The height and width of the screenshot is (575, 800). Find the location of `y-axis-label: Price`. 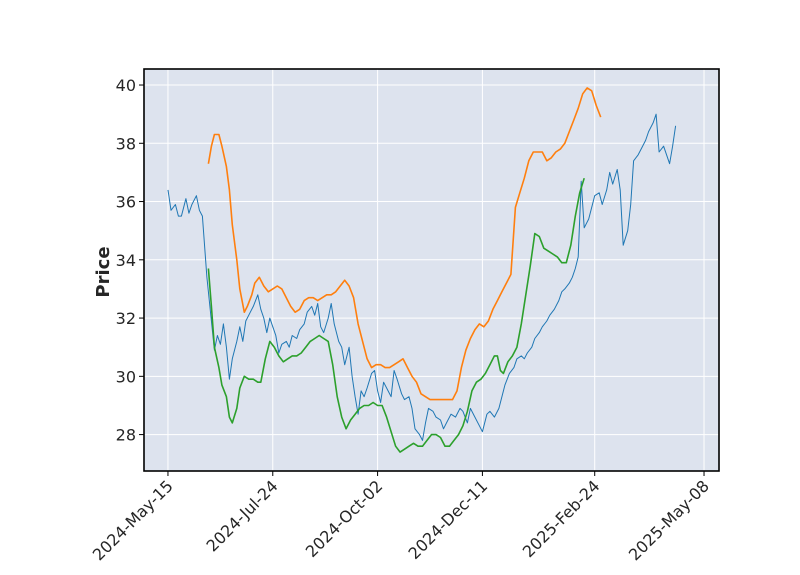

y-axis-label: Price is located at coordinates (103, 271).